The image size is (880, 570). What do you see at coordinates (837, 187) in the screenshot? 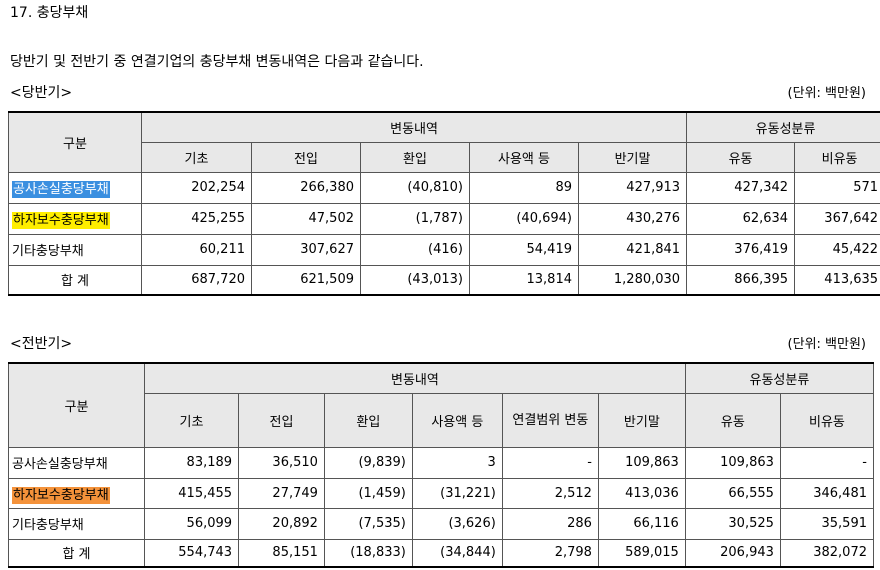
I see `cell: 571` at bounding box center [837, 187].